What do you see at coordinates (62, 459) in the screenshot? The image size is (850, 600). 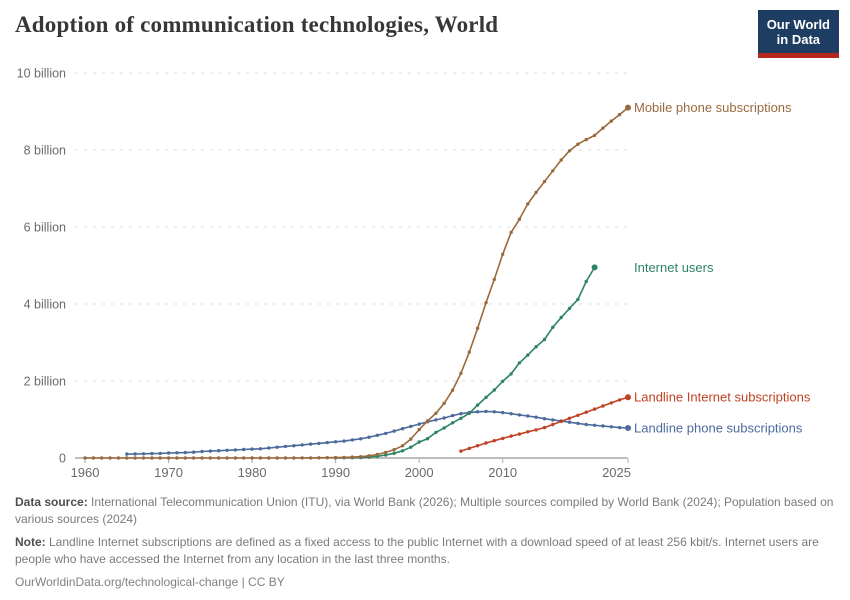 I see `y-axis-tick-label: 0` at bounding box center [62, 459].